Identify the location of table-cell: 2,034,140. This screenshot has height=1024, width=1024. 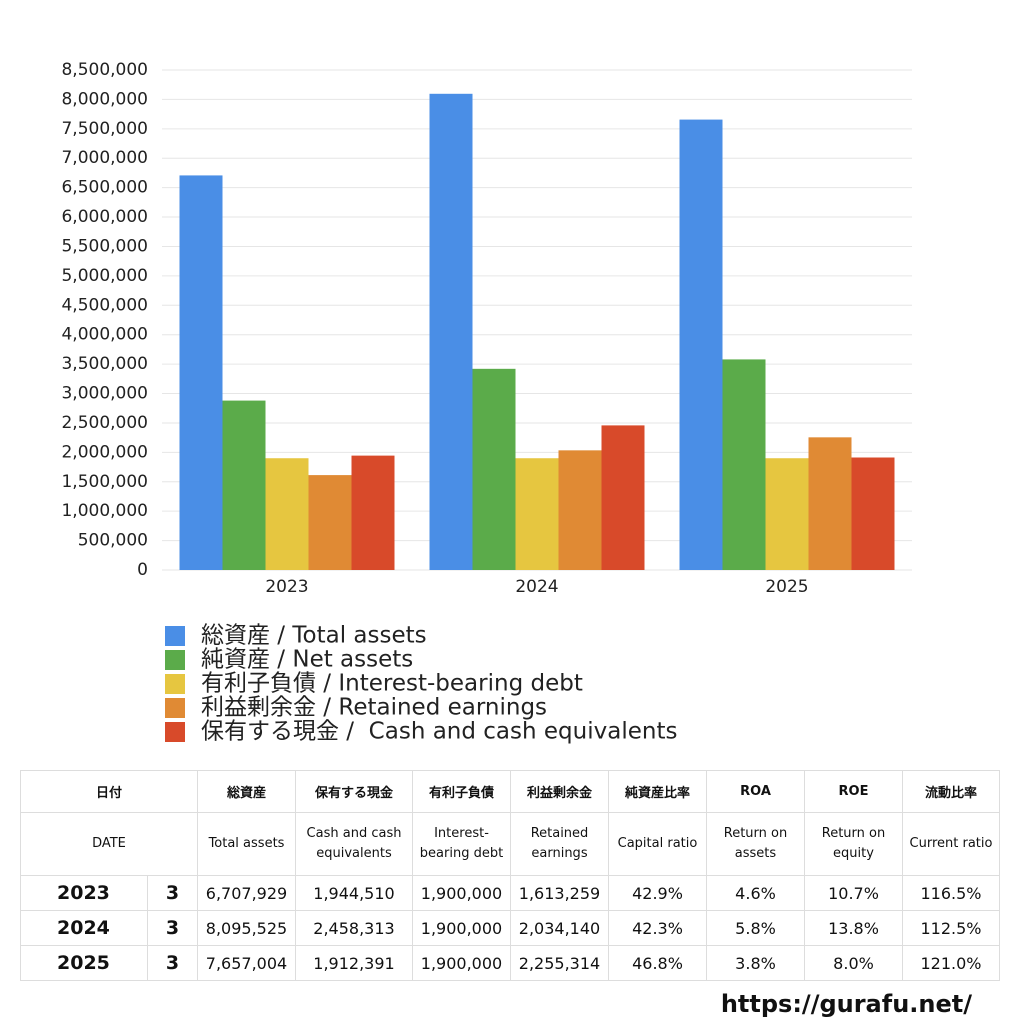
(559, 928).